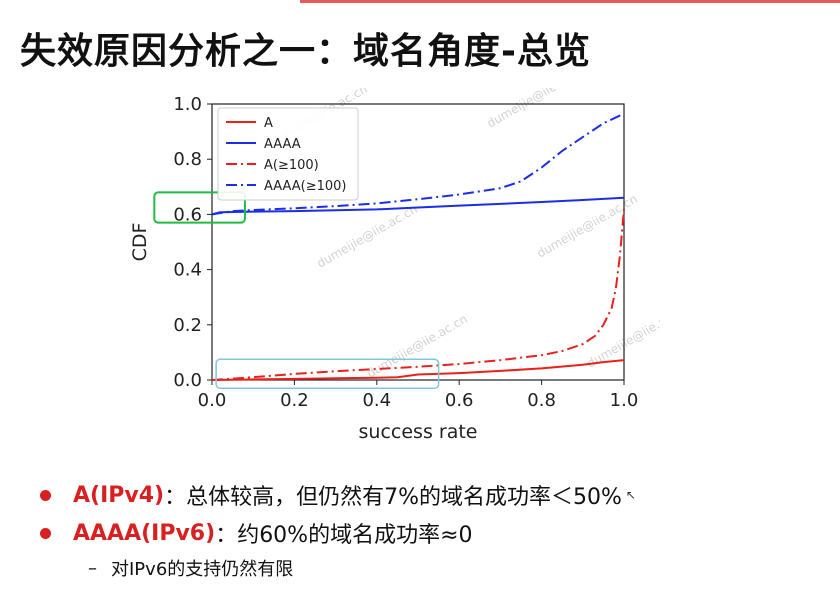 The image size is (840, 605). I want to click on x-tick-label-5: 1.0, so click(624, 400).